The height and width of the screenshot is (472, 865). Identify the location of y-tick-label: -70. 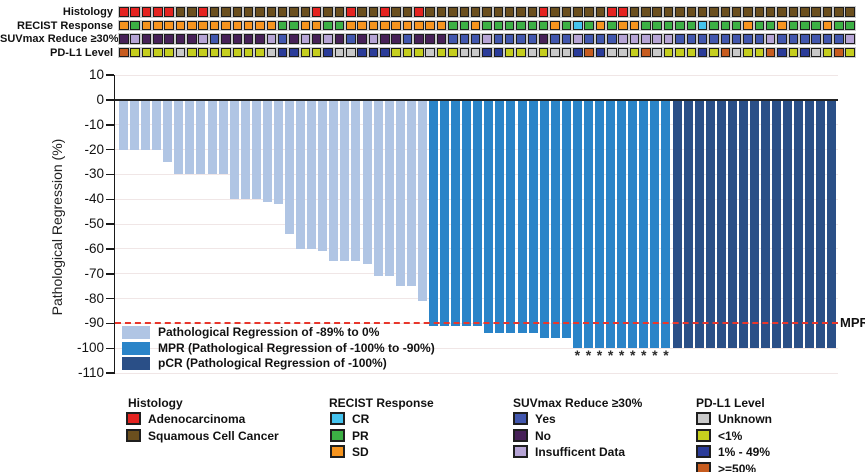
(94, 273).